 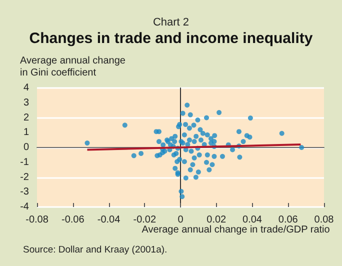 What do you see at coordinates (26, 147) in the screenshot?
I see `y-tick-label: 0` at bounding box center [26, 147].